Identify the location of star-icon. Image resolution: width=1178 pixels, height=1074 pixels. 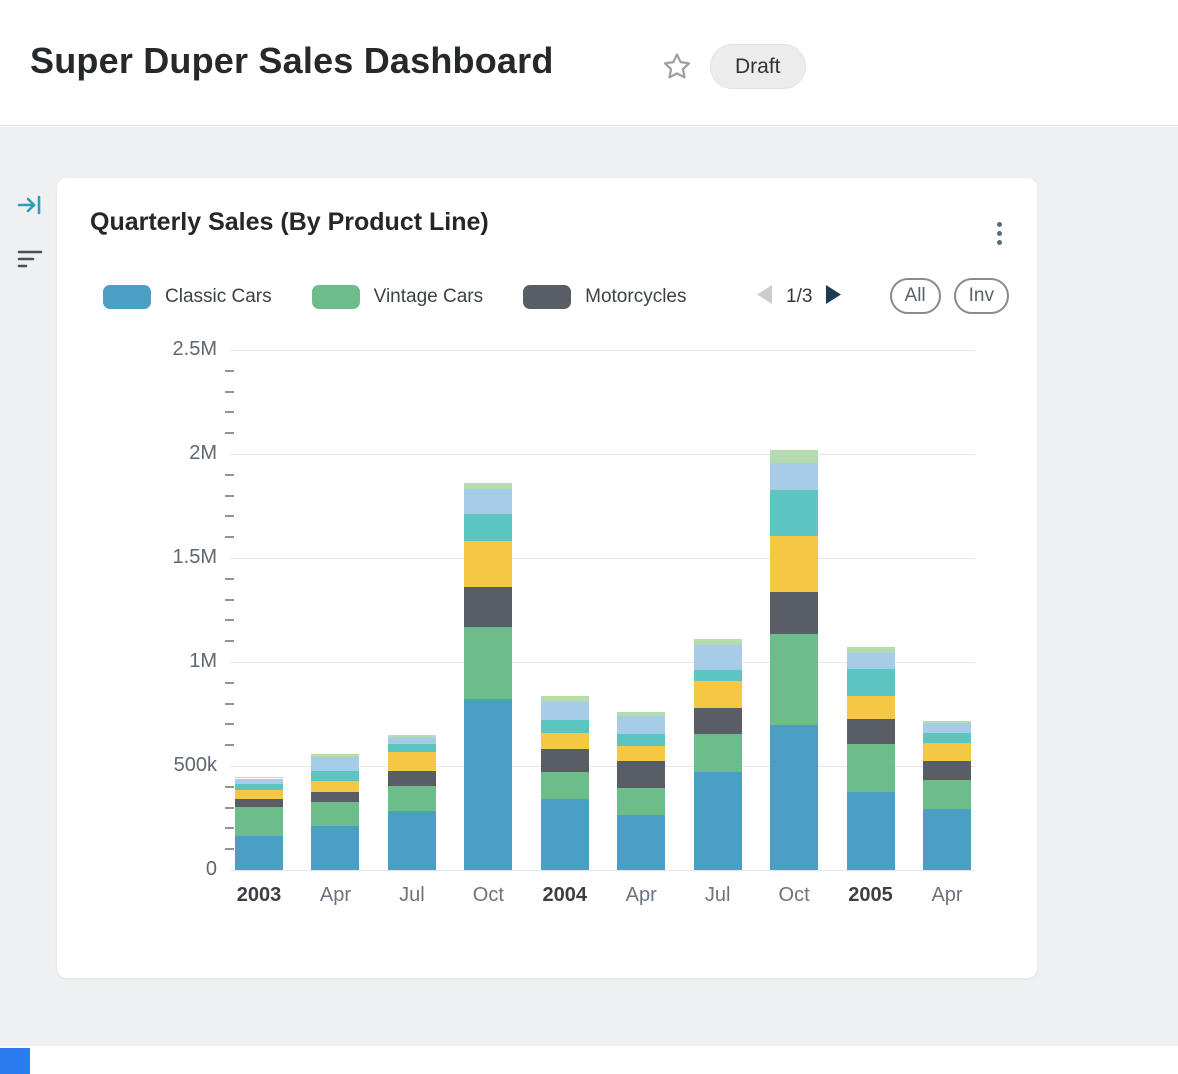
(677, 67).